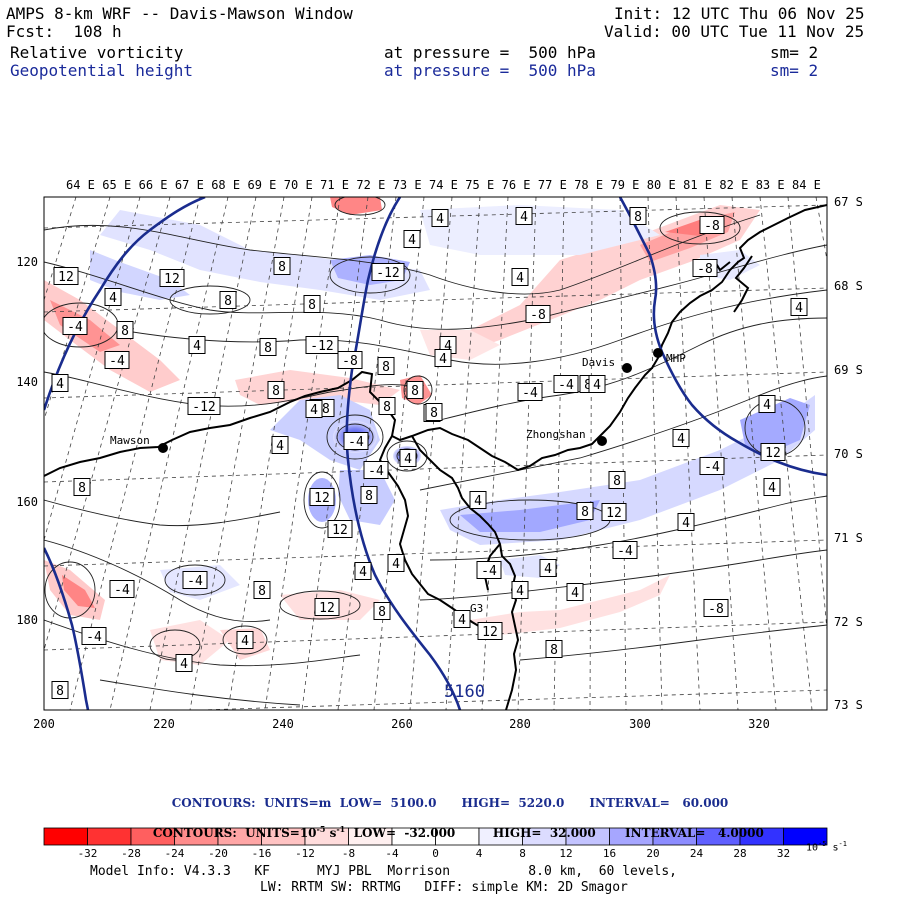 Image resolution: width=900 pixels, height=900 pixels. What do you see at coordinates (407, 185) in the screenshot?
I see `longitude-label: 73 E` at bounding box center [407, 185].